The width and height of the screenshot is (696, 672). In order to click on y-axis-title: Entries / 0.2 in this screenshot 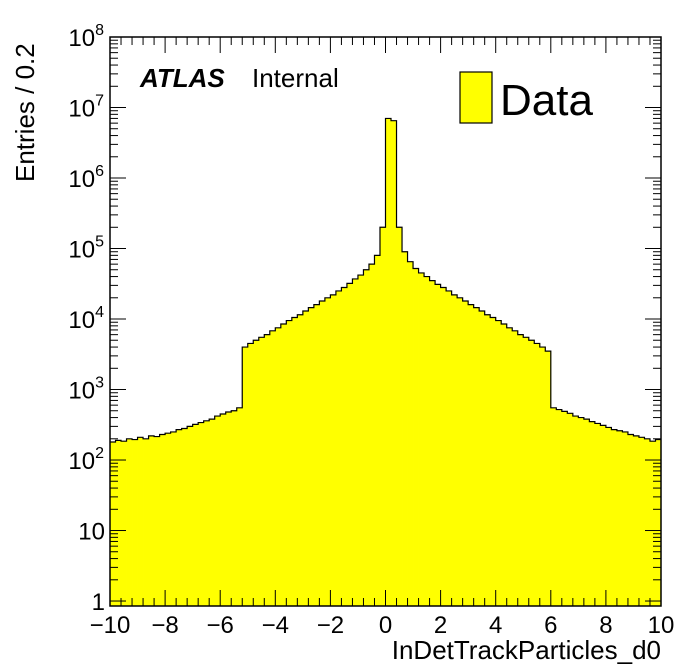, I will do `click(25, 112)`.